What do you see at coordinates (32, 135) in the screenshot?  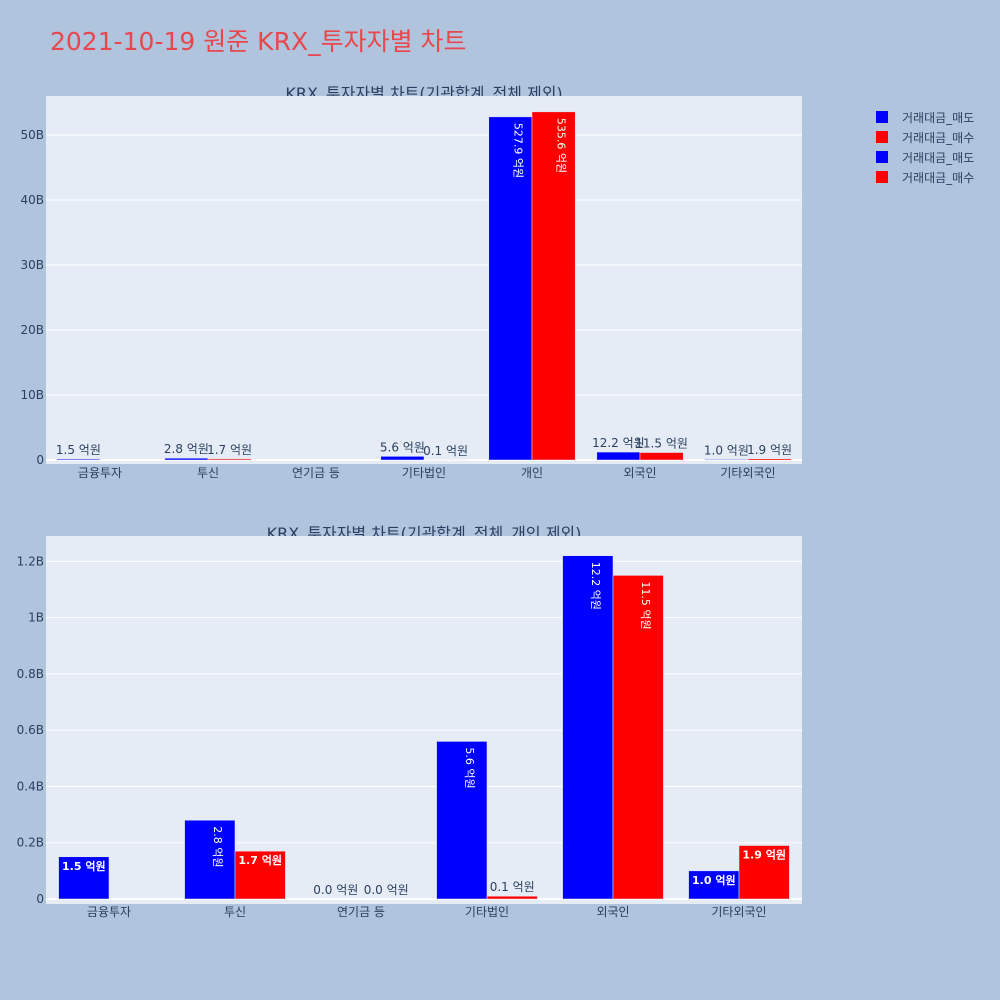 I see `y-tick-label: 50B` at bounding box center [32, 135].